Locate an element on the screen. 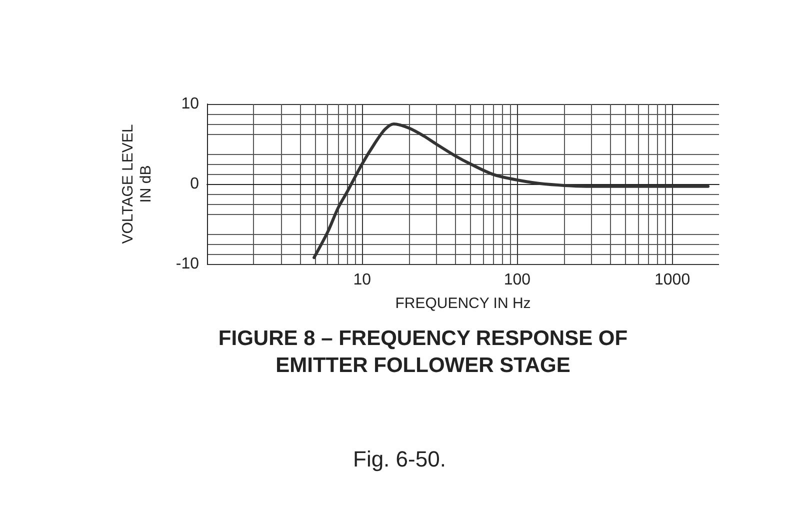  x-axis-title: FREQUENCY IN Hz is located at coordinates (463, 303).